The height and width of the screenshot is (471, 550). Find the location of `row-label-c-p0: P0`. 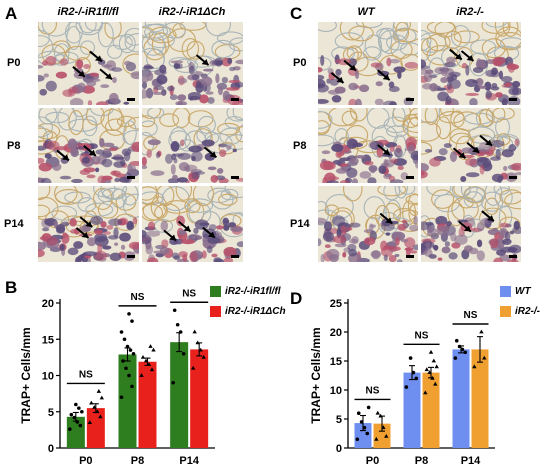

row-label-c-p0: P0 is located at coordinates (300, 63).